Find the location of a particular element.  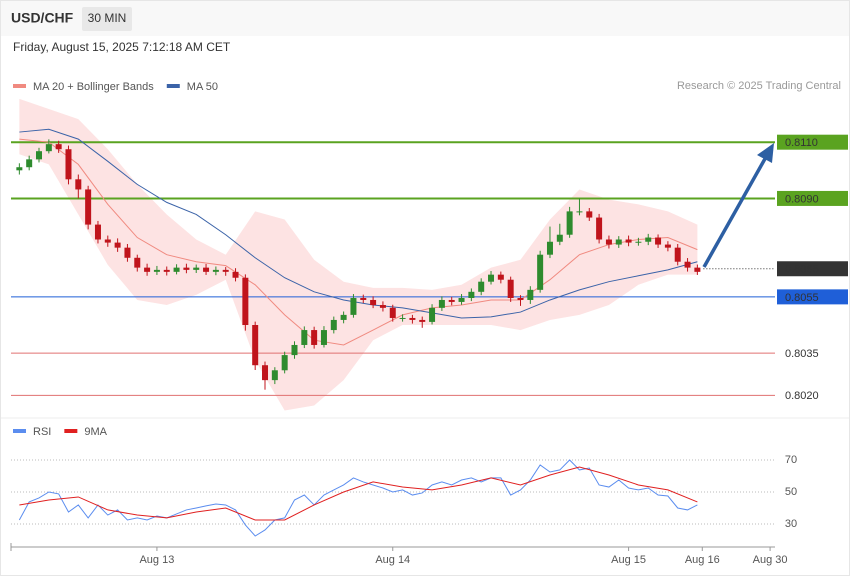

header-bar is located at coordinates (425, 18).